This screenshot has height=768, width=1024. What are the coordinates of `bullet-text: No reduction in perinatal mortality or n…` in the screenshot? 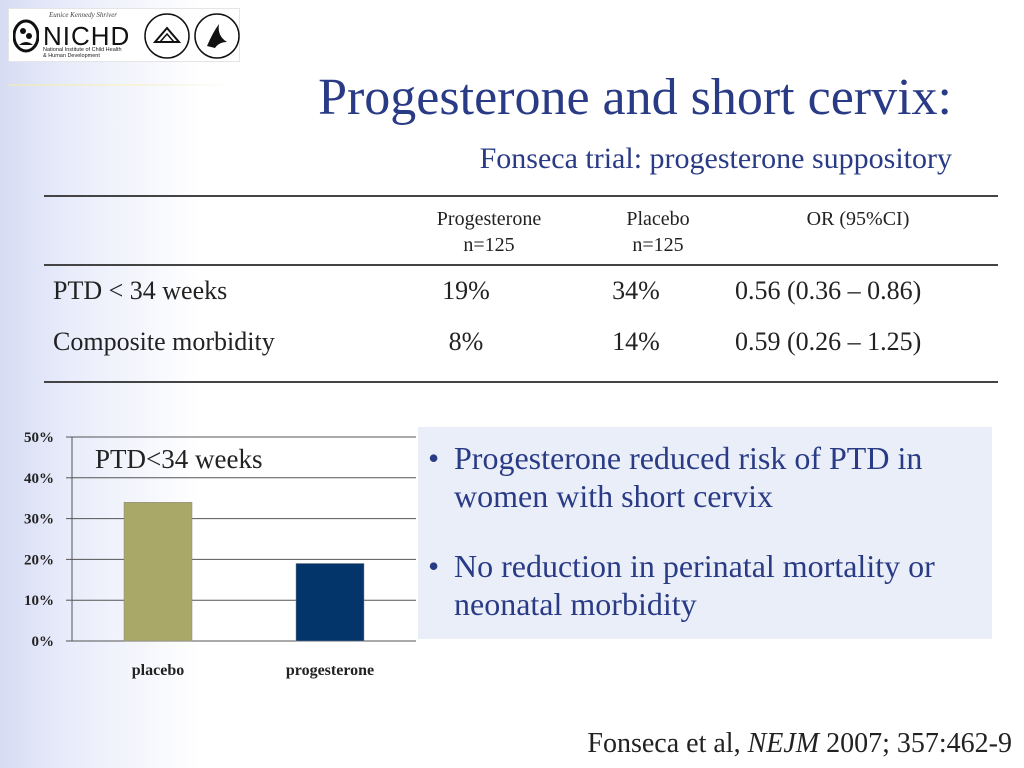 It's located at (694, 585).